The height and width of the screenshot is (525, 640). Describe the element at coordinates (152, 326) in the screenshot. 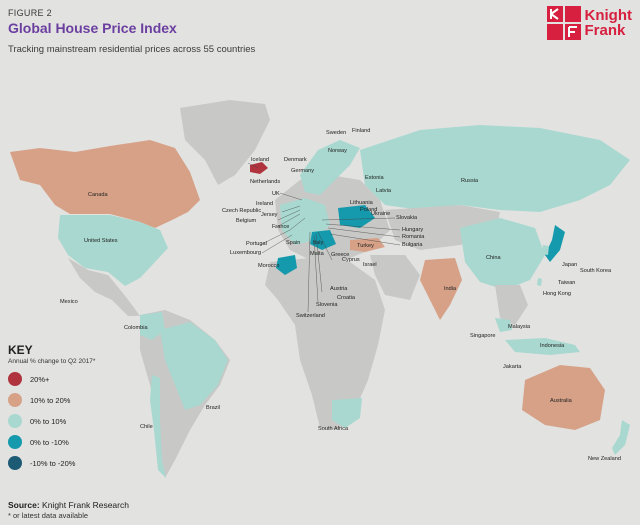

I see `colombia` at that location.